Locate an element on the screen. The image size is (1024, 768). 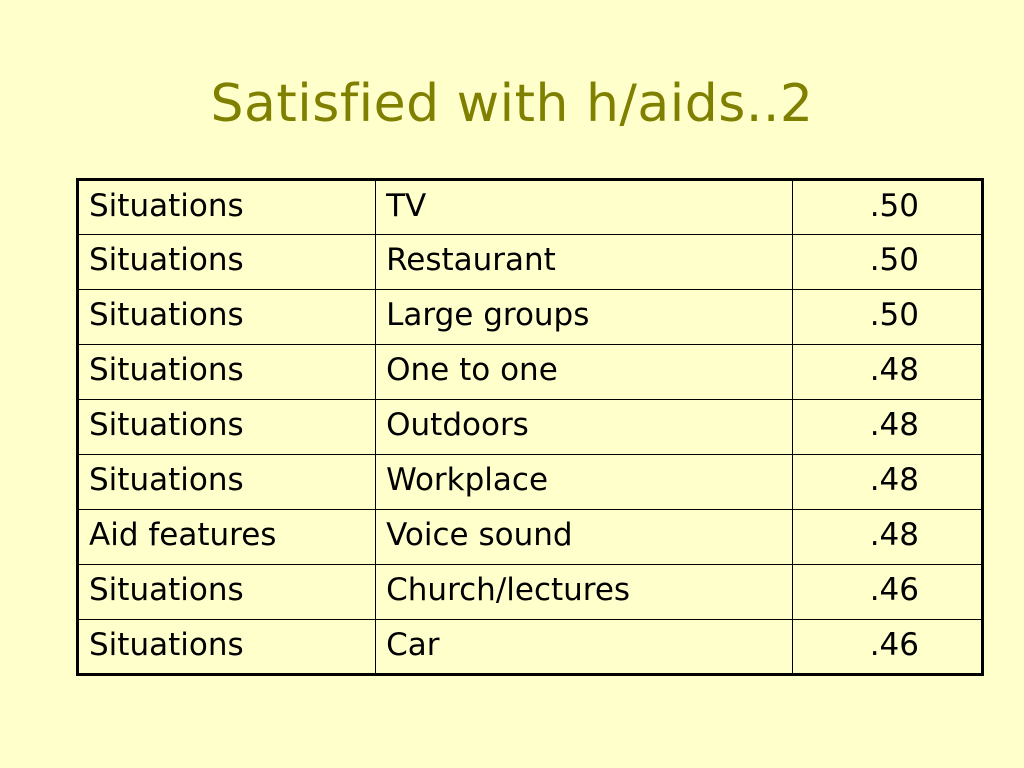
item-cell: Outdoors is located at coordinates (584, 427).